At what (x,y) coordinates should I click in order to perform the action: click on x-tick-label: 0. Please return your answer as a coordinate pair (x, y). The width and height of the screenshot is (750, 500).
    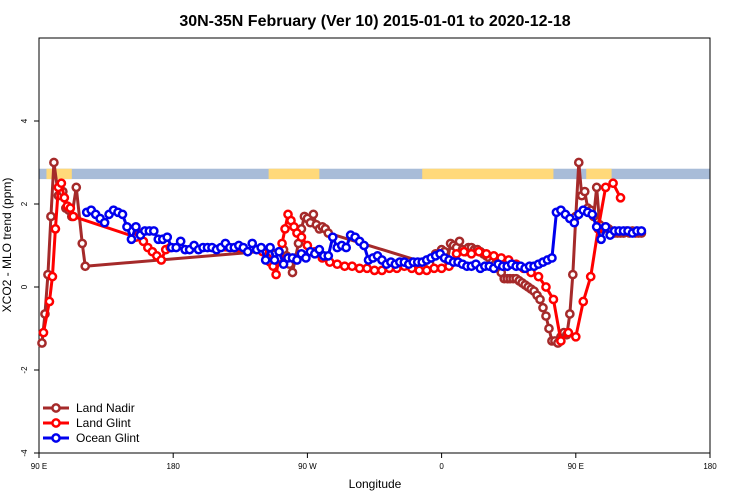
    Looking at the image, I should click on (441, 466).